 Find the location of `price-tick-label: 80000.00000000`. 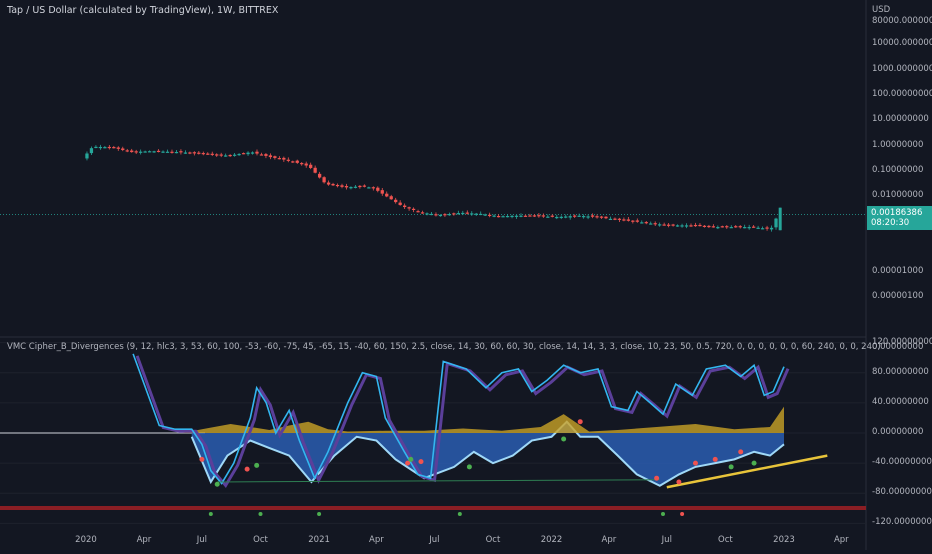

price-tick-label: 80000.00000000 is located at coordinates (902, 20).